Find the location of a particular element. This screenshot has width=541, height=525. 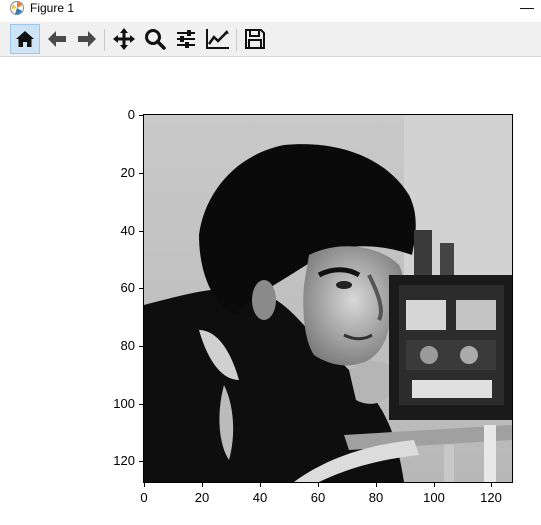

forward-arrow-icon is located at coordinates (87, 39).